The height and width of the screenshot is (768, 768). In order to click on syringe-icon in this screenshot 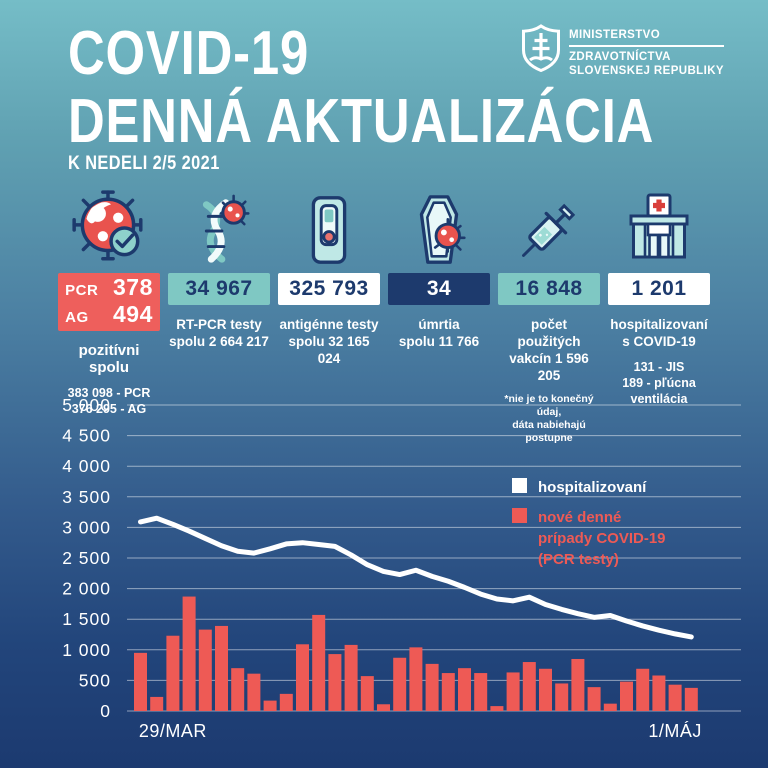, I will do `click(549, 228)`.